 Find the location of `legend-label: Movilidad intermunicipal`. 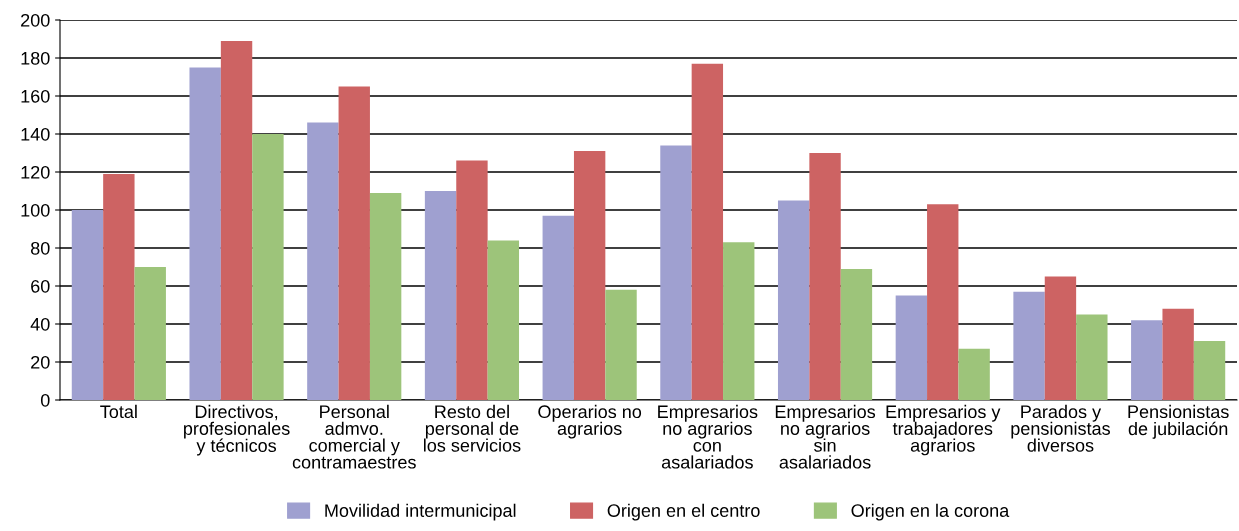

legend-label: Movilidad intermunicipal is located at coordinates (420, 512).